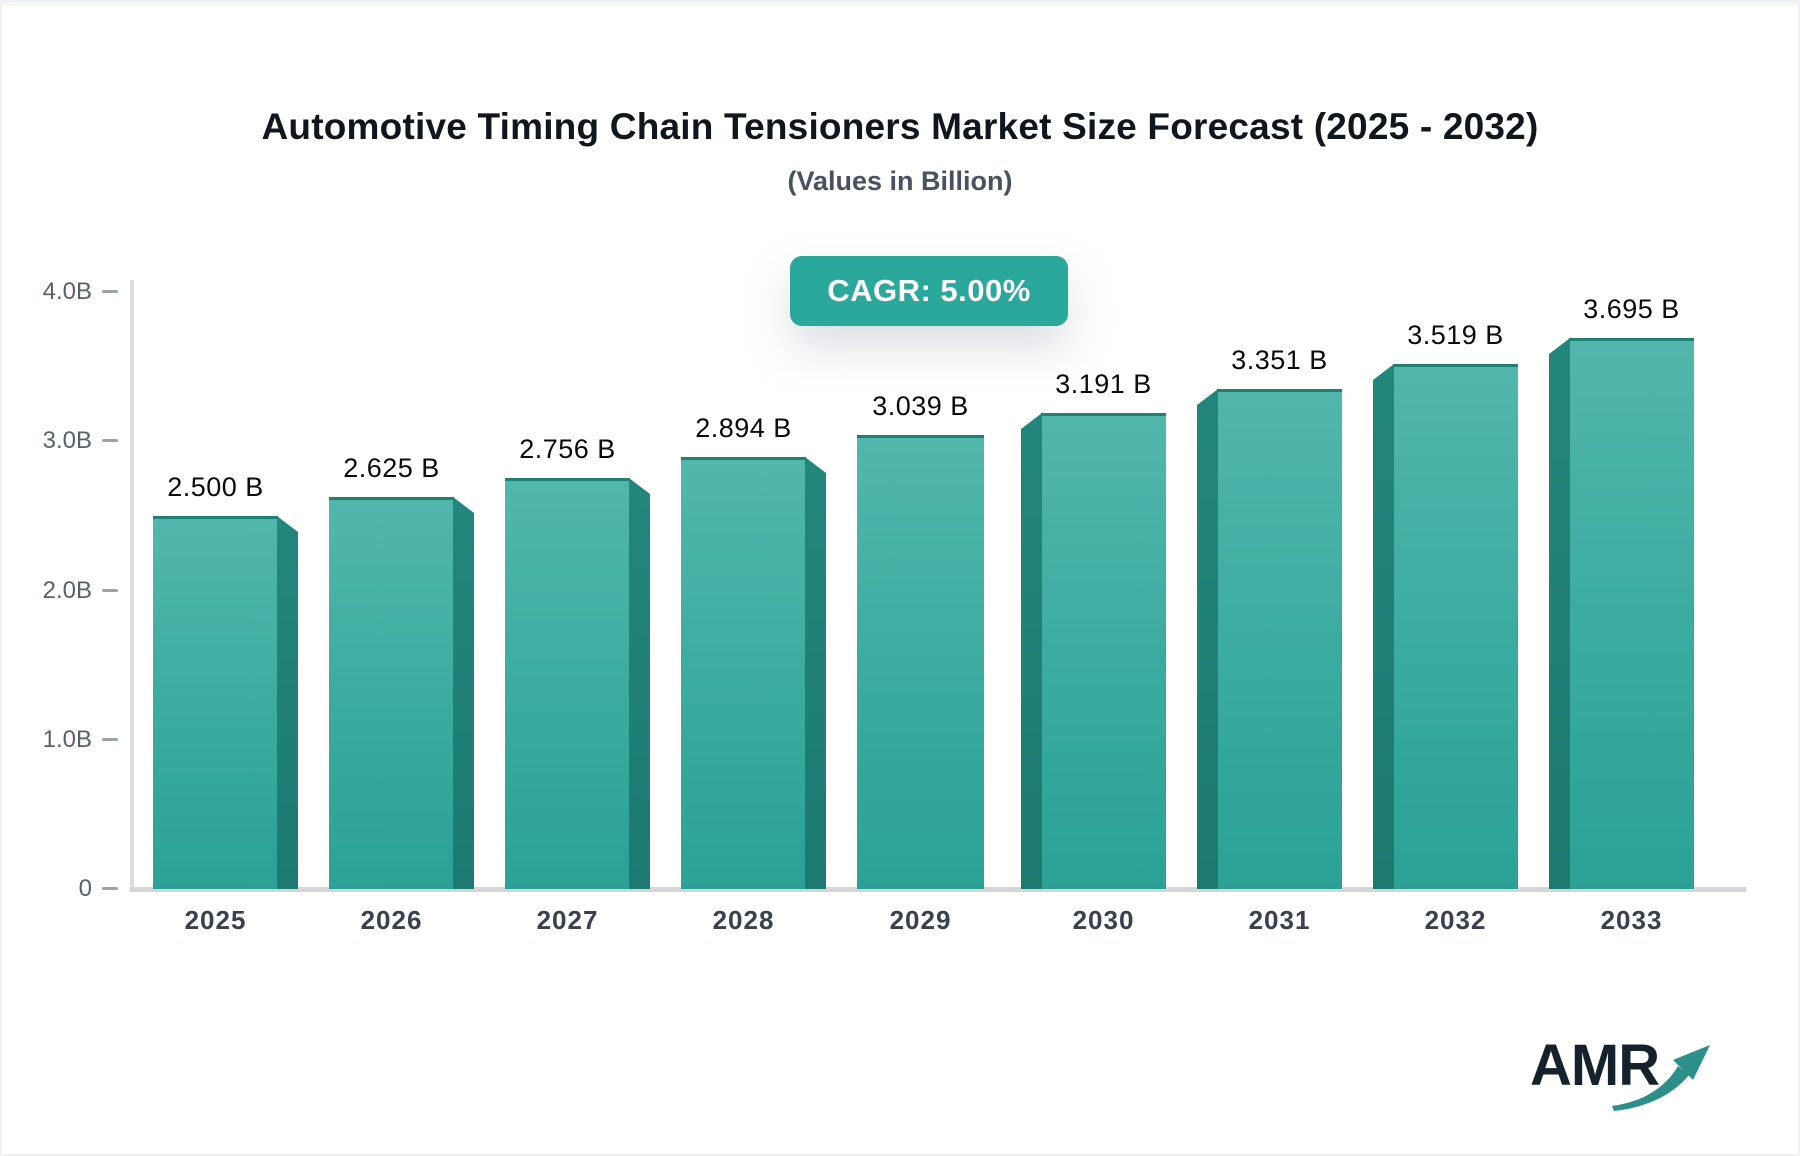  Describe the element at coordinates (1103, 384) in the screenshot. I see `bar-value-label: 3.191 B` at that location.